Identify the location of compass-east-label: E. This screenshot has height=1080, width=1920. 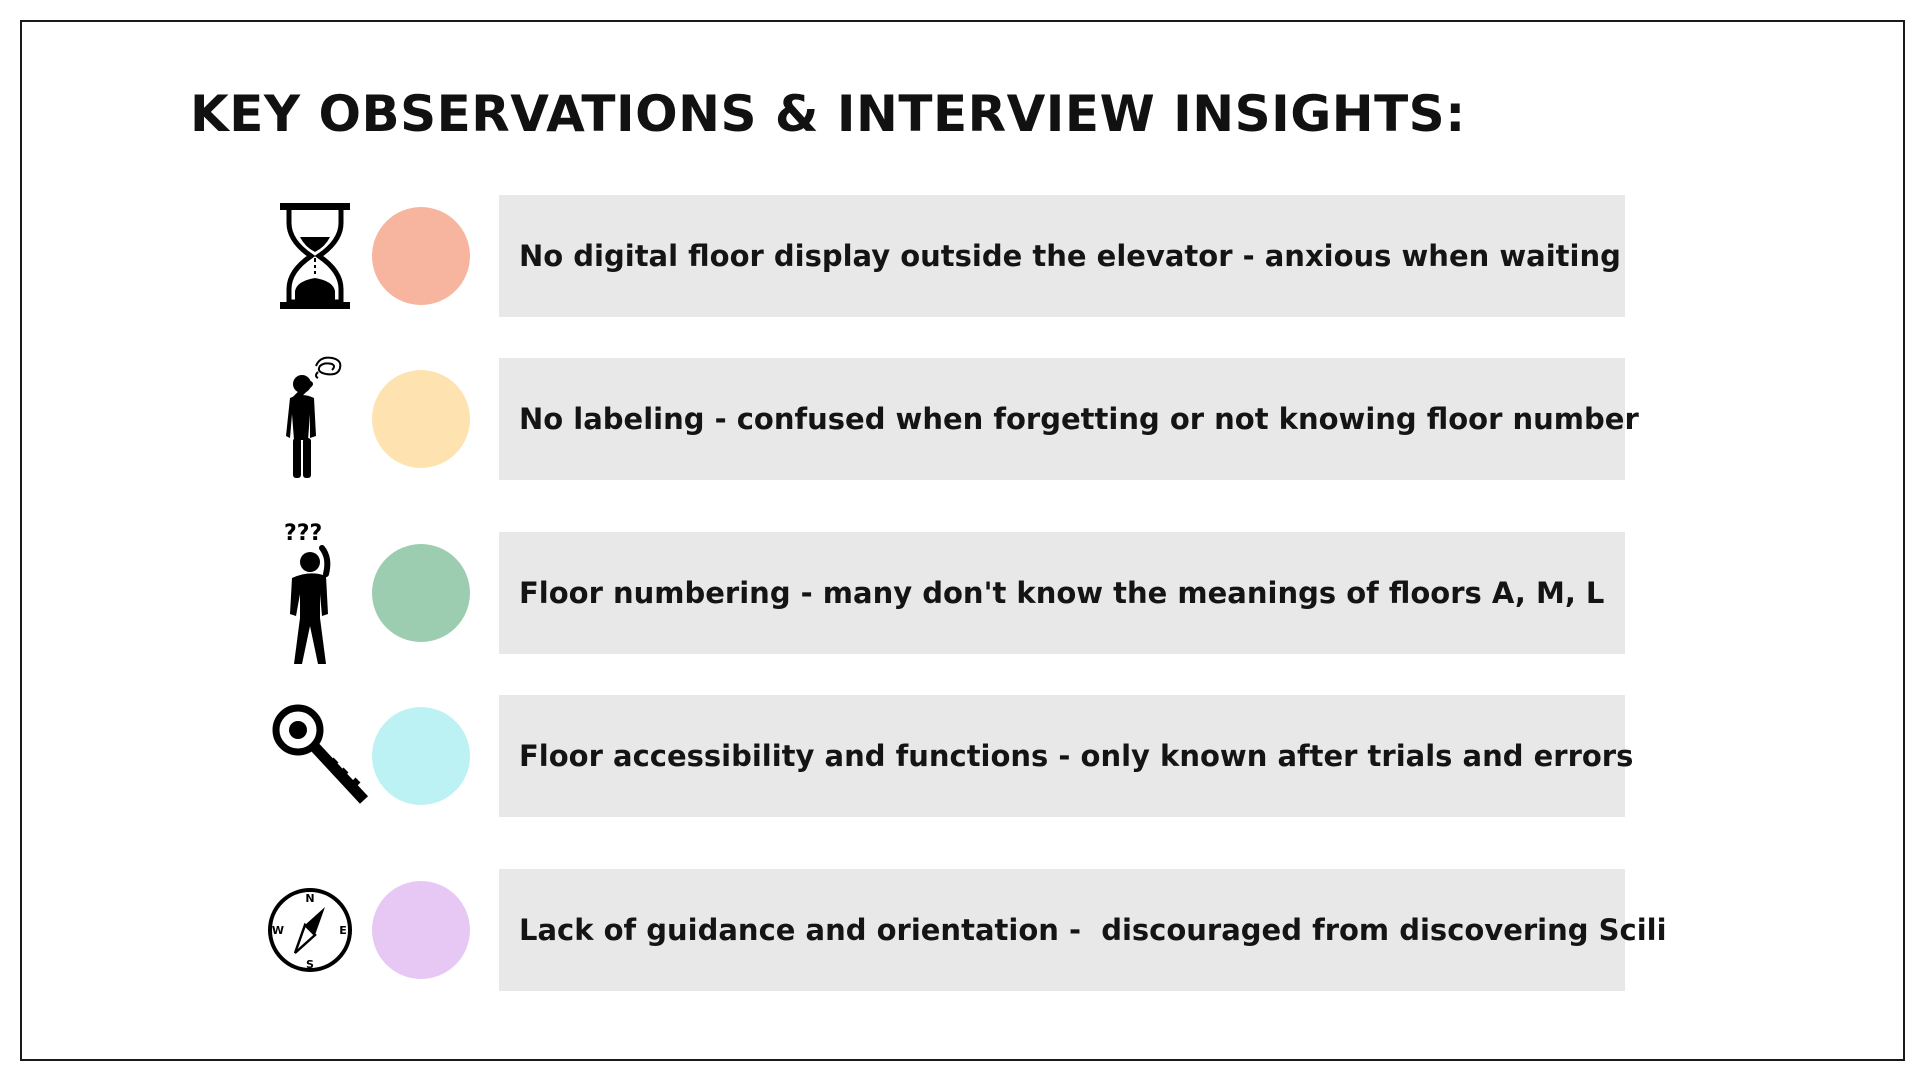
(343, 930).